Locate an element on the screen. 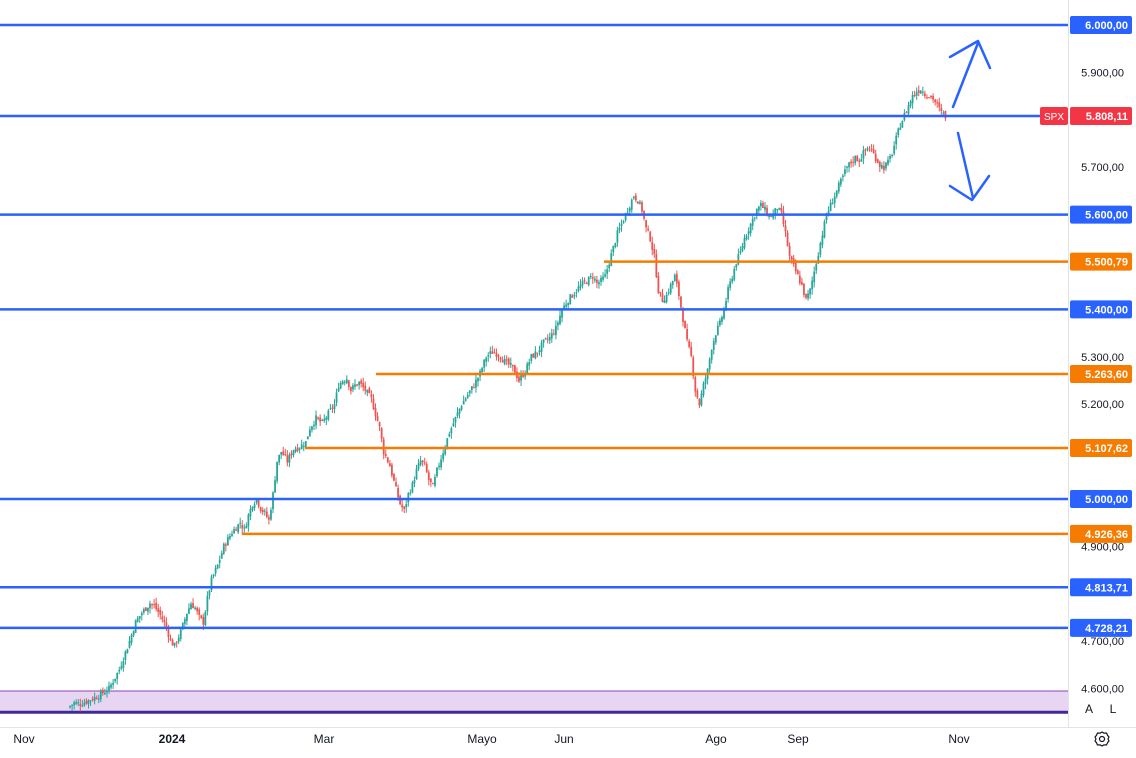  settings-icon is located at coordinates (1102, 739).